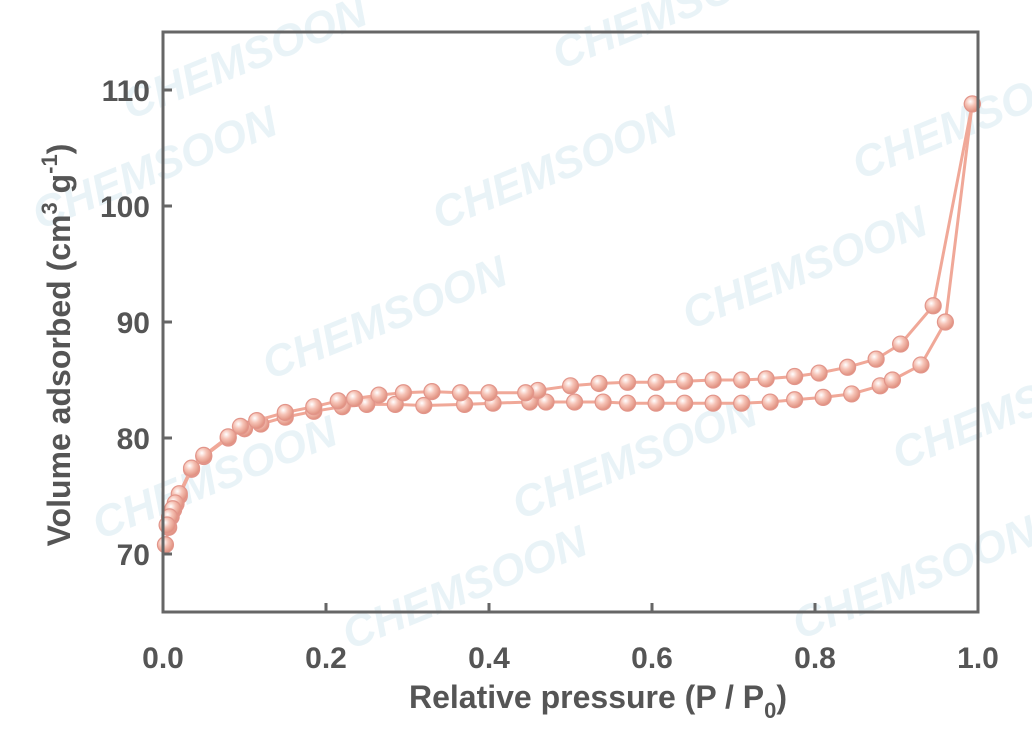  I want to click on y-axis-title: Volume adsorbed (cm3 g-1), so click(57, 345).